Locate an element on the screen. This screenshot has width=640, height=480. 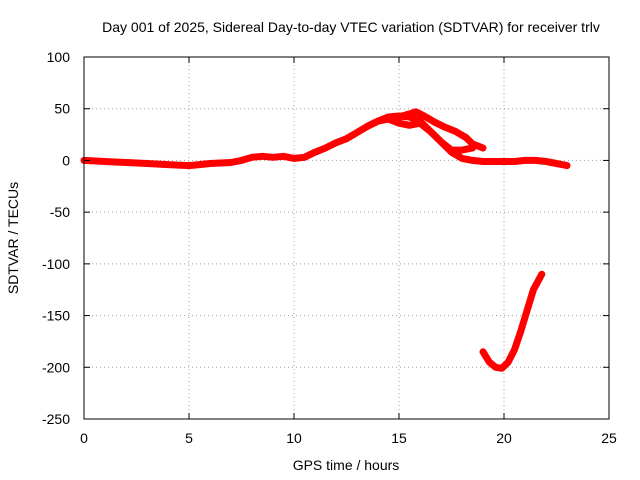
x-tick-label: 10 is located at coordinates (294, 438).